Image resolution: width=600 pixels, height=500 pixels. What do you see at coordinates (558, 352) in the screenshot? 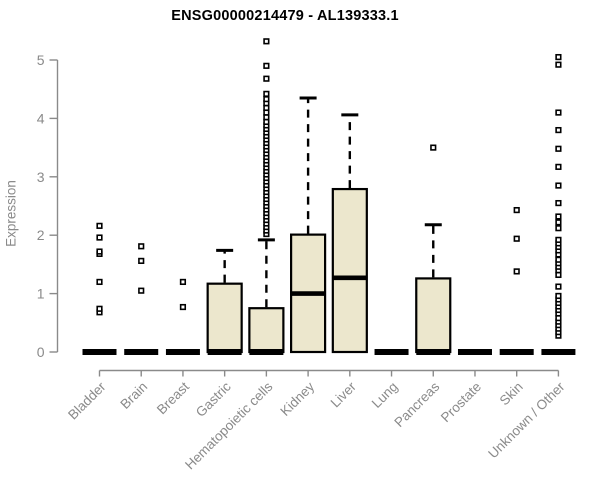
I see `box-collapsed-unknown-other` at bounding box center [558, 352].